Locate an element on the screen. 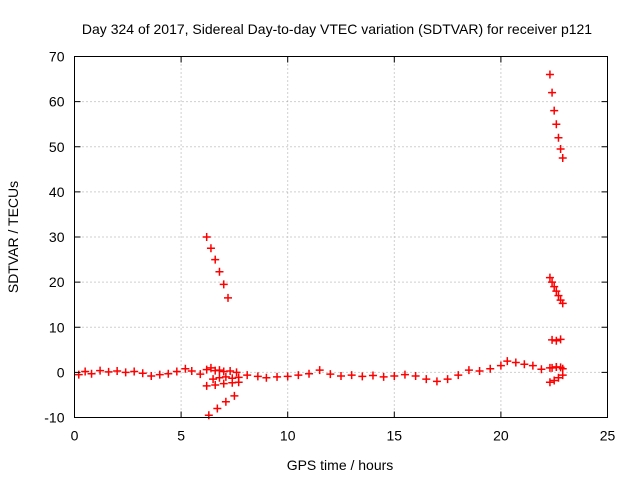 The height and width of the screenshot is (480, 640). y-tick-label: -10 is located at coordinates (54, 418).